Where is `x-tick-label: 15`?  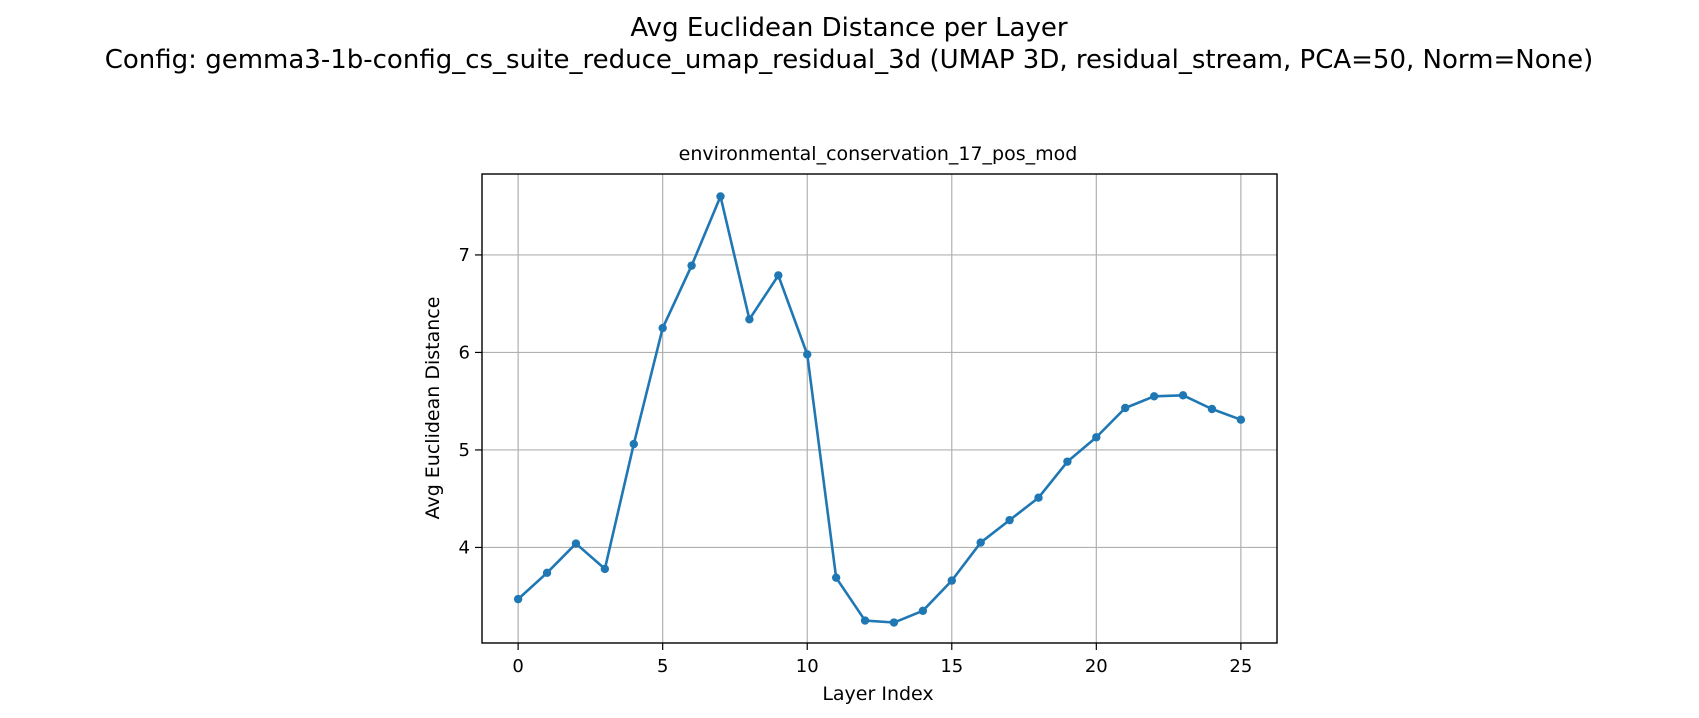 x-tick-label: 15 is located at coordinates (951, 666).